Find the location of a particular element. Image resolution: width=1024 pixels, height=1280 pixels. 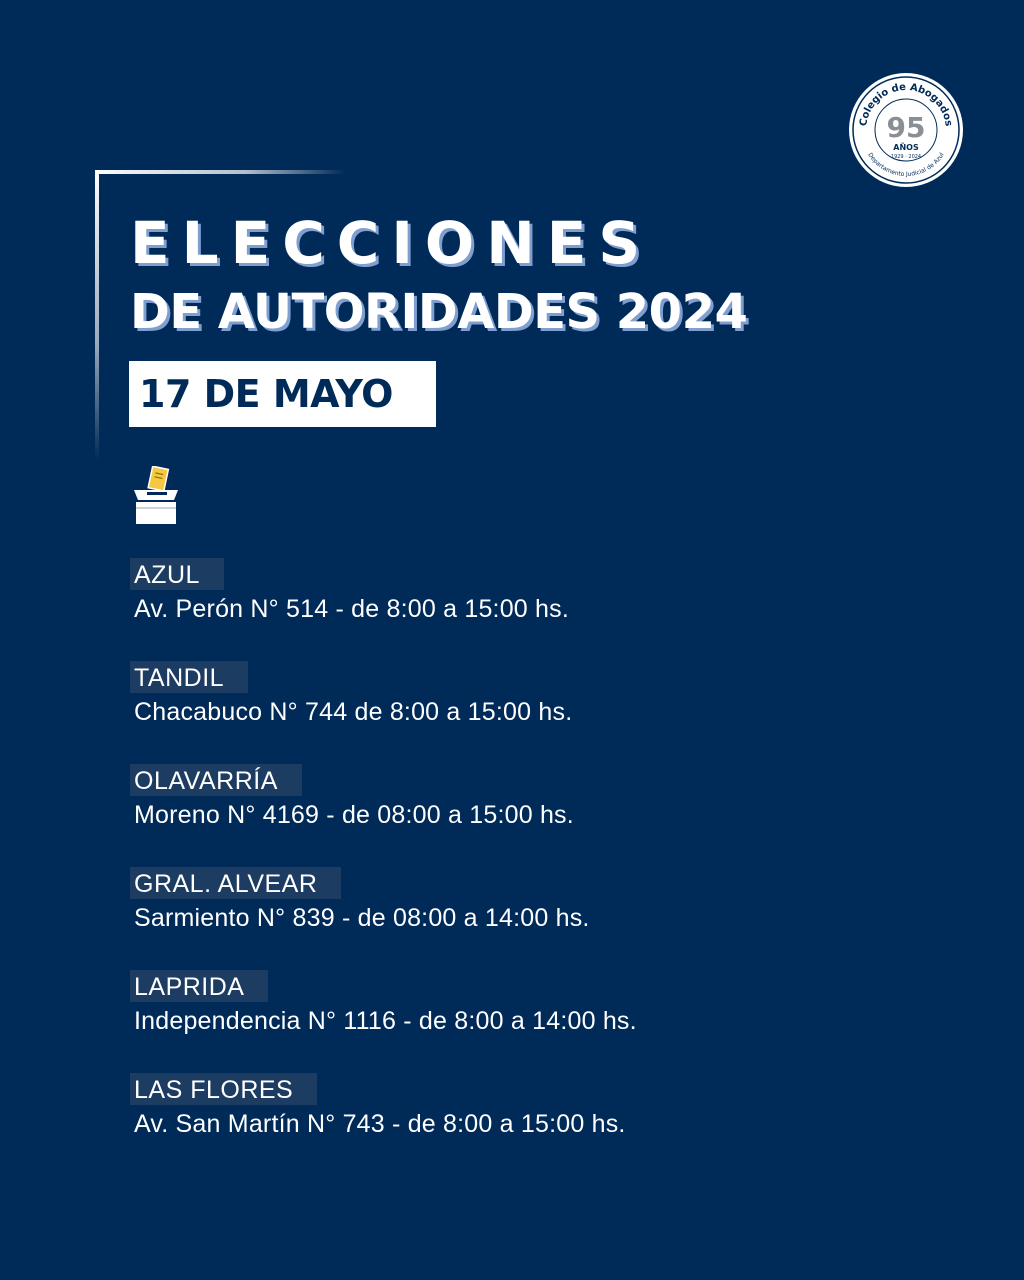

city-label: OLAVARRÍA is located at coordinates (216, 780).